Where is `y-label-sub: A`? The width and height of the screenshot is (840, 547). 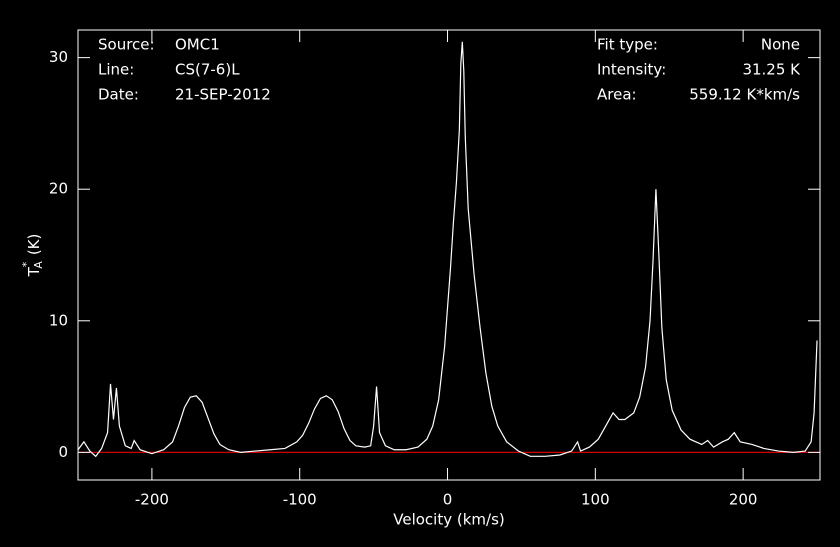 y-label-sub: A is located at coordinates (38, 265).